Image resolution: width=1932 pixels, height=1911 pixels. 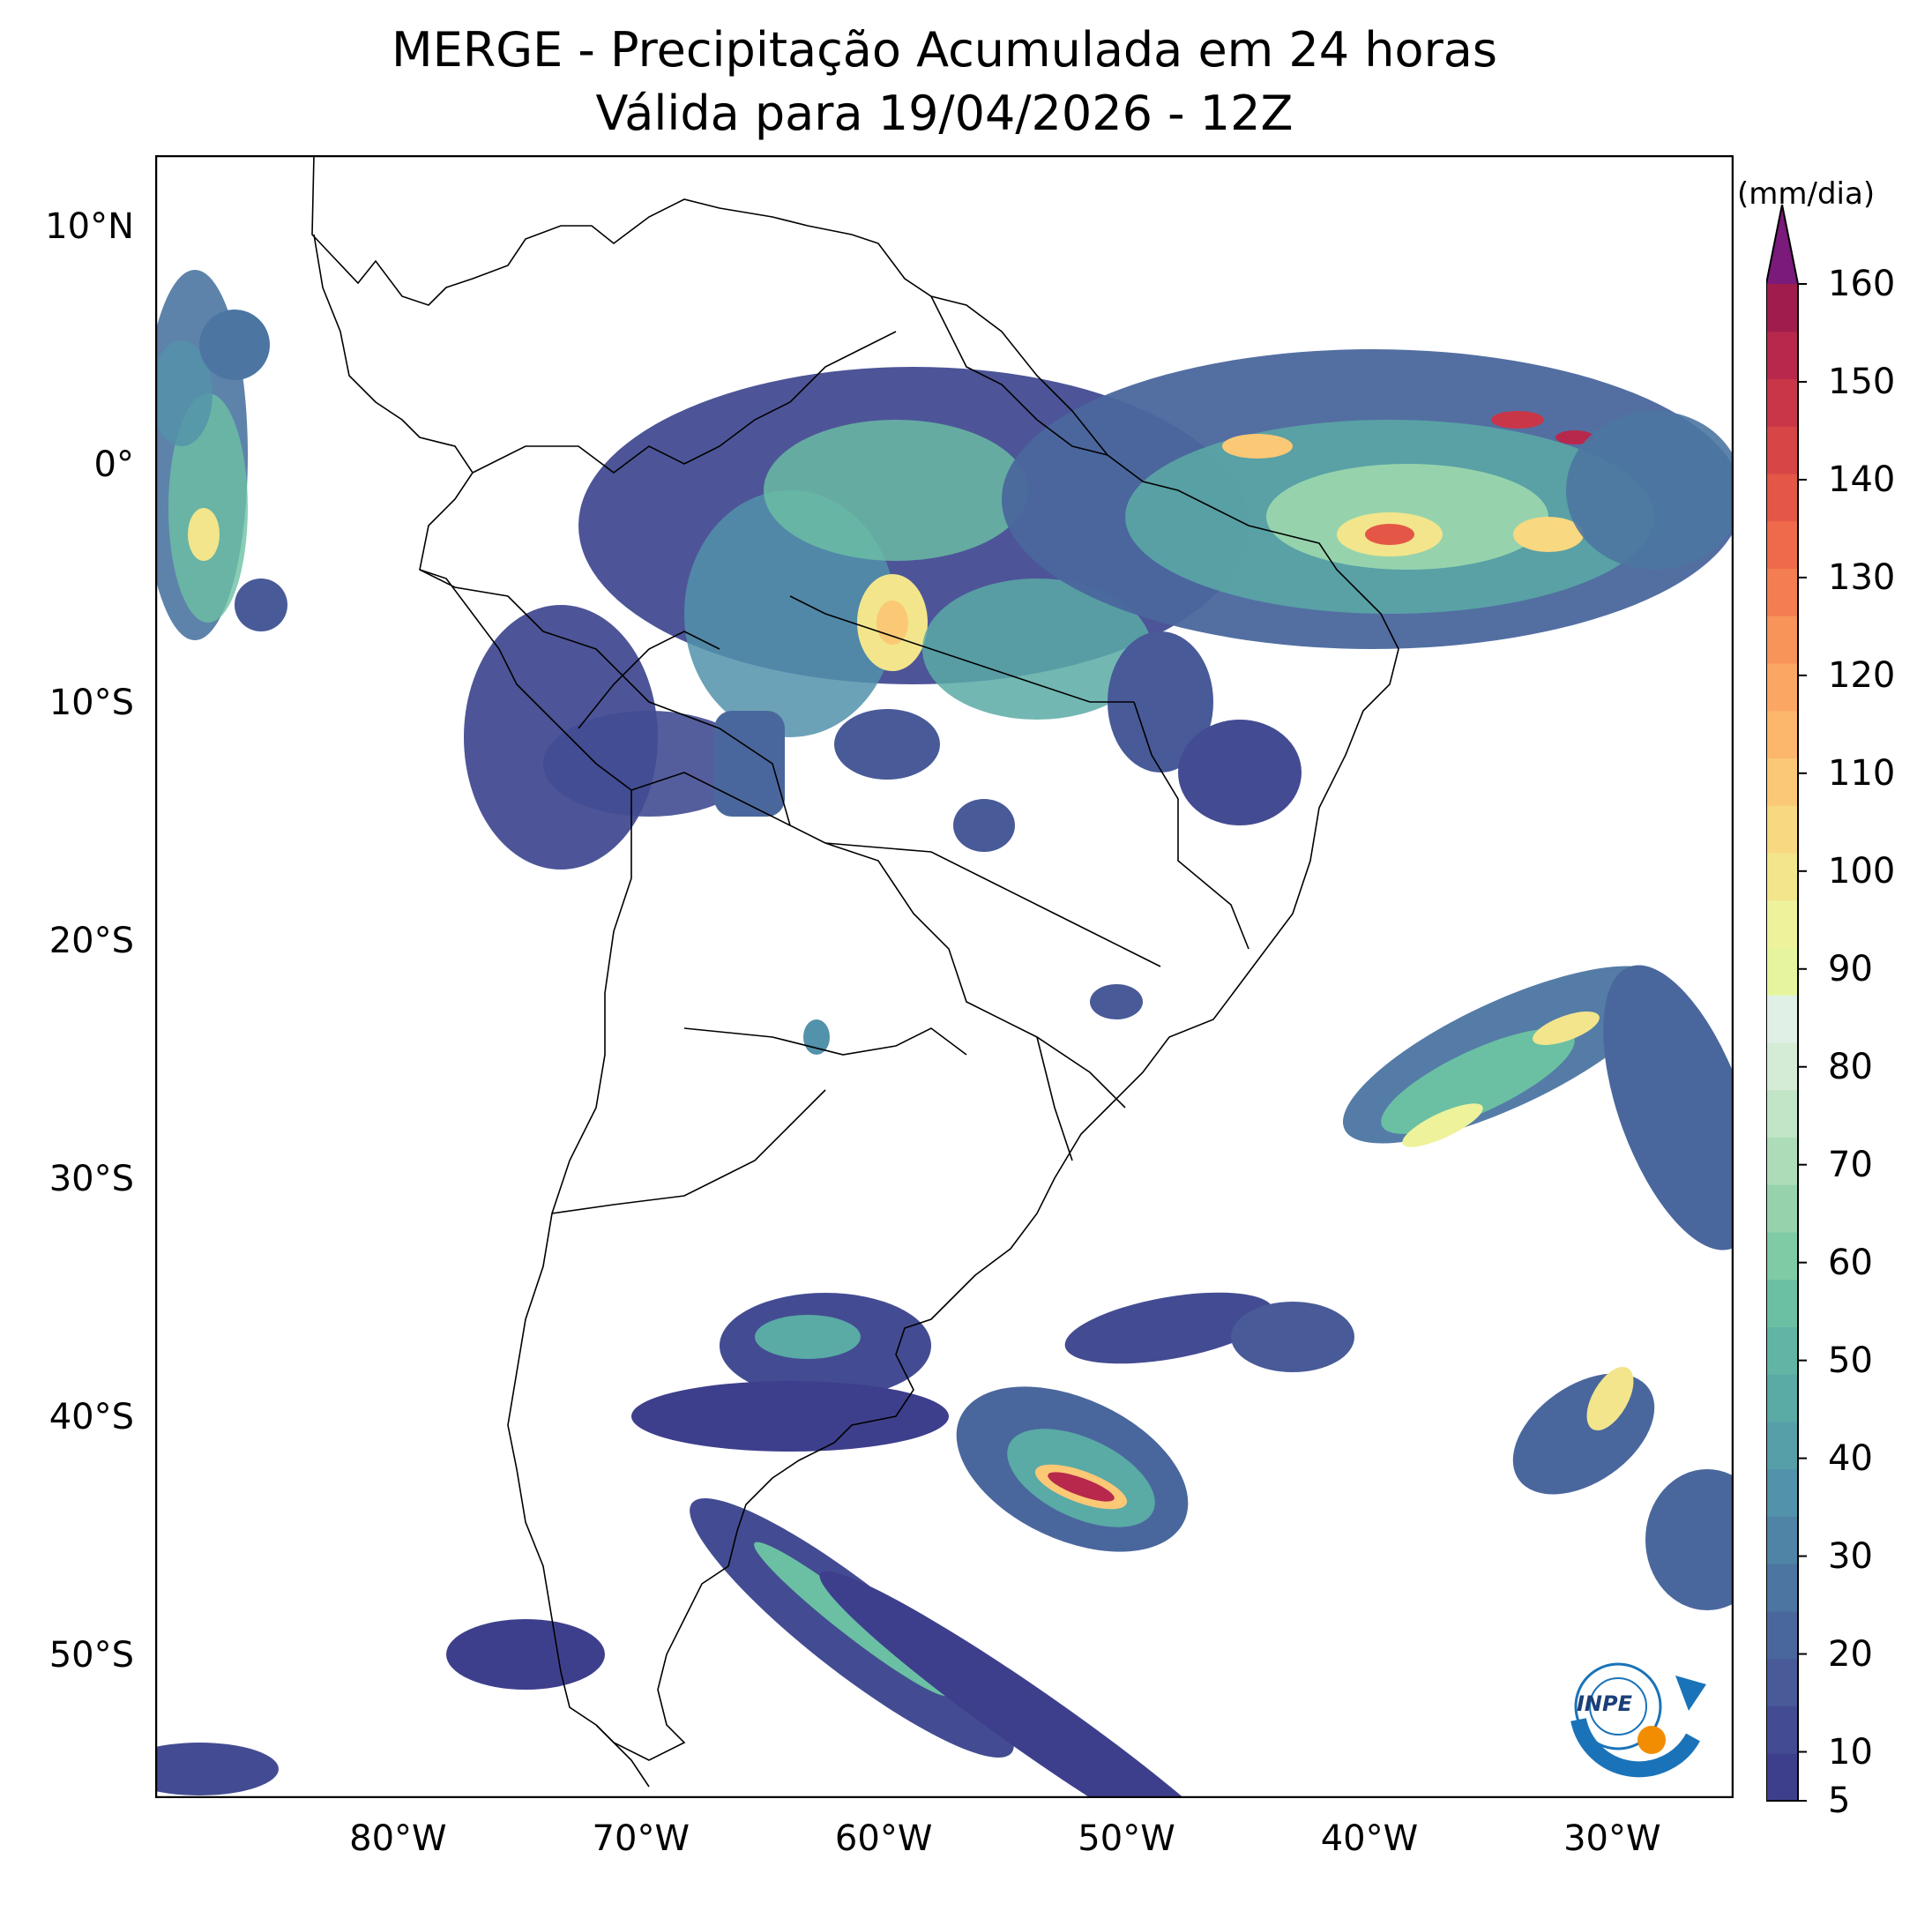 I want to click on colorbar-tick-label: 130, so click(x=1862, y=577).